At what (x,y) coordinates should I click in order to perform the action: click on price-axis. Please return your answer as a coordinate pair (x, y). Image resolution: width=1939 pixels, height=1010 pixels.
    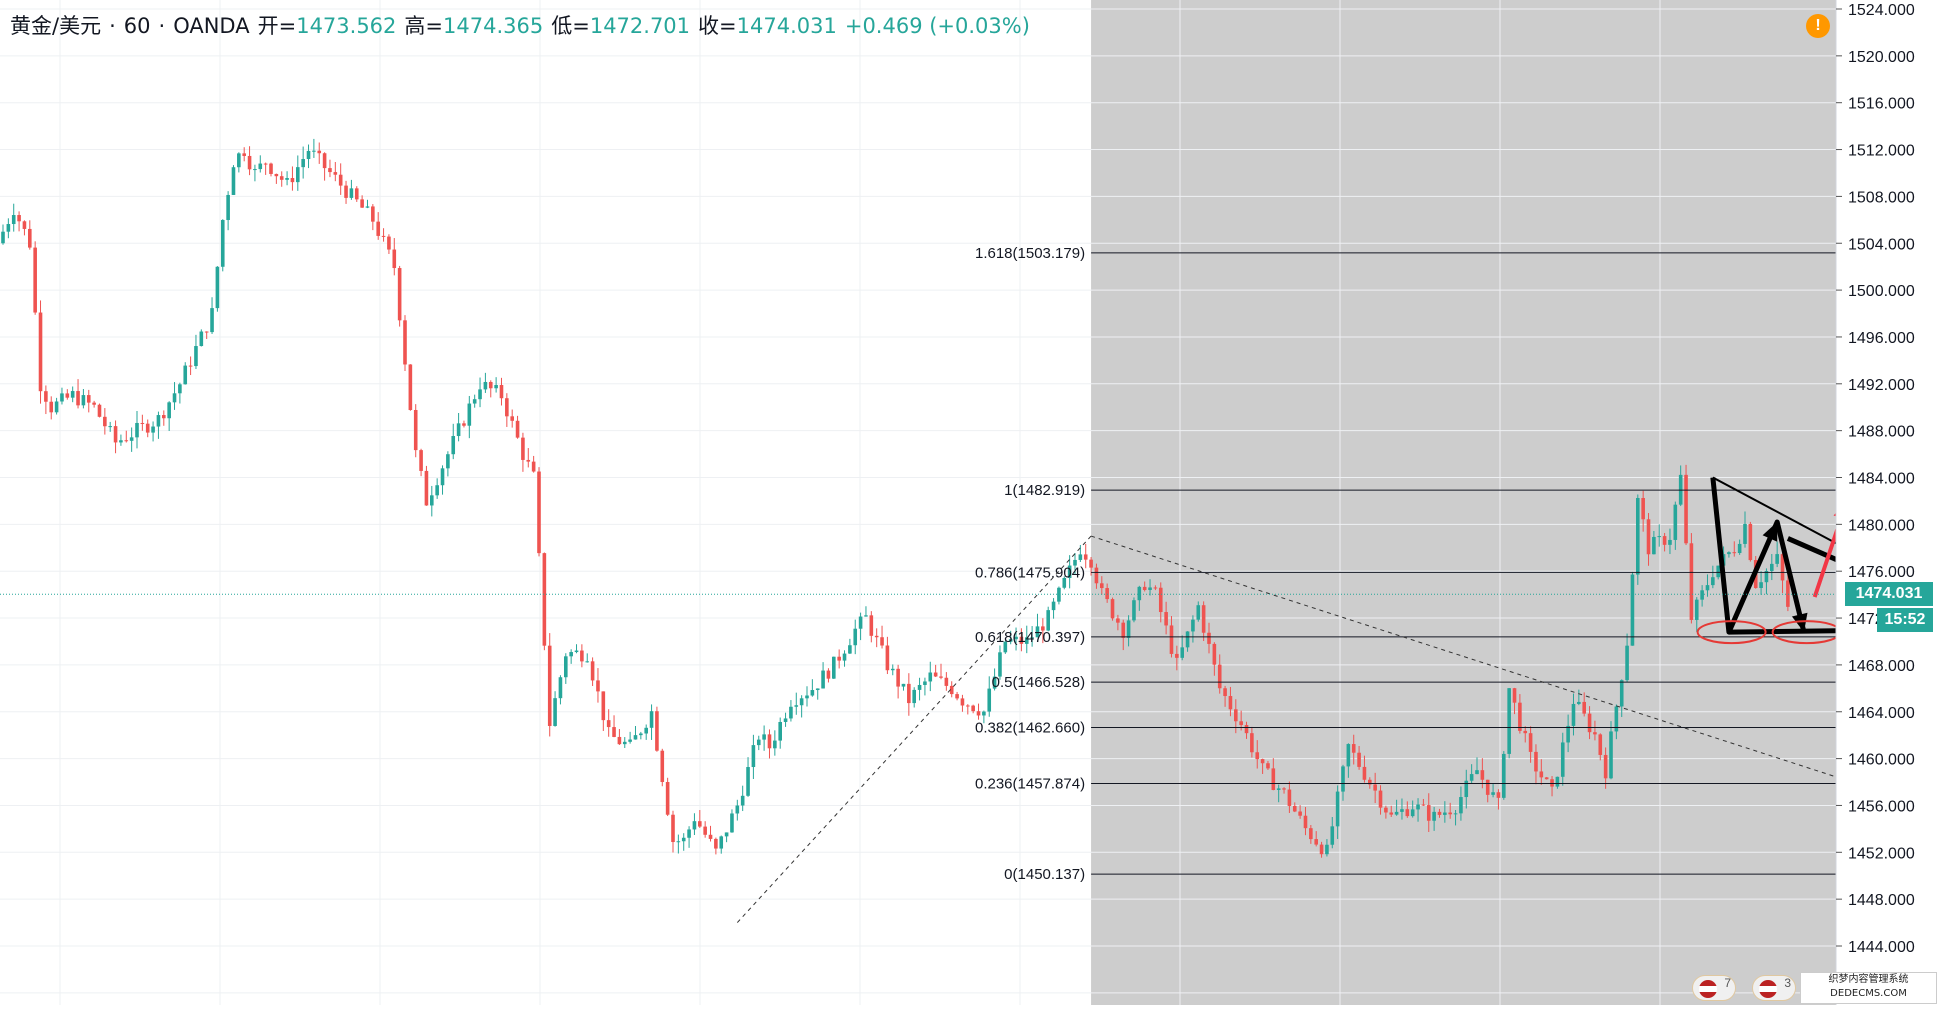
    Looking at the image, I should click on (1887, 502).